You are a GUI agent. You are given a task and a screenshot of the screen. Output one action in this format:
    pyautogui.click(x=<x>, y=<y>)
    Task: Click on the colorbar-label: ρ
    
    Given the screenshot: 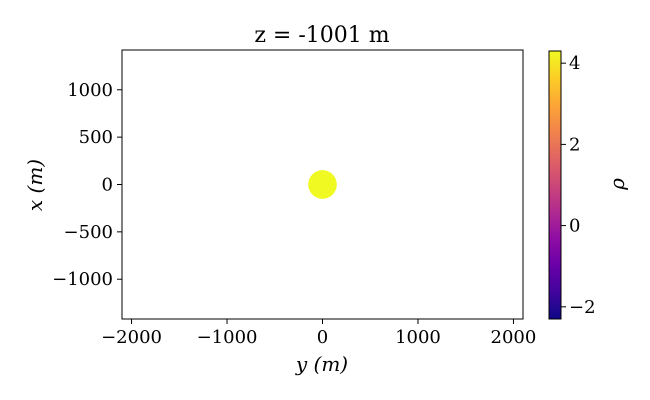 What is the action you would take?
    pyautogui.click(x=617, y=184)
    